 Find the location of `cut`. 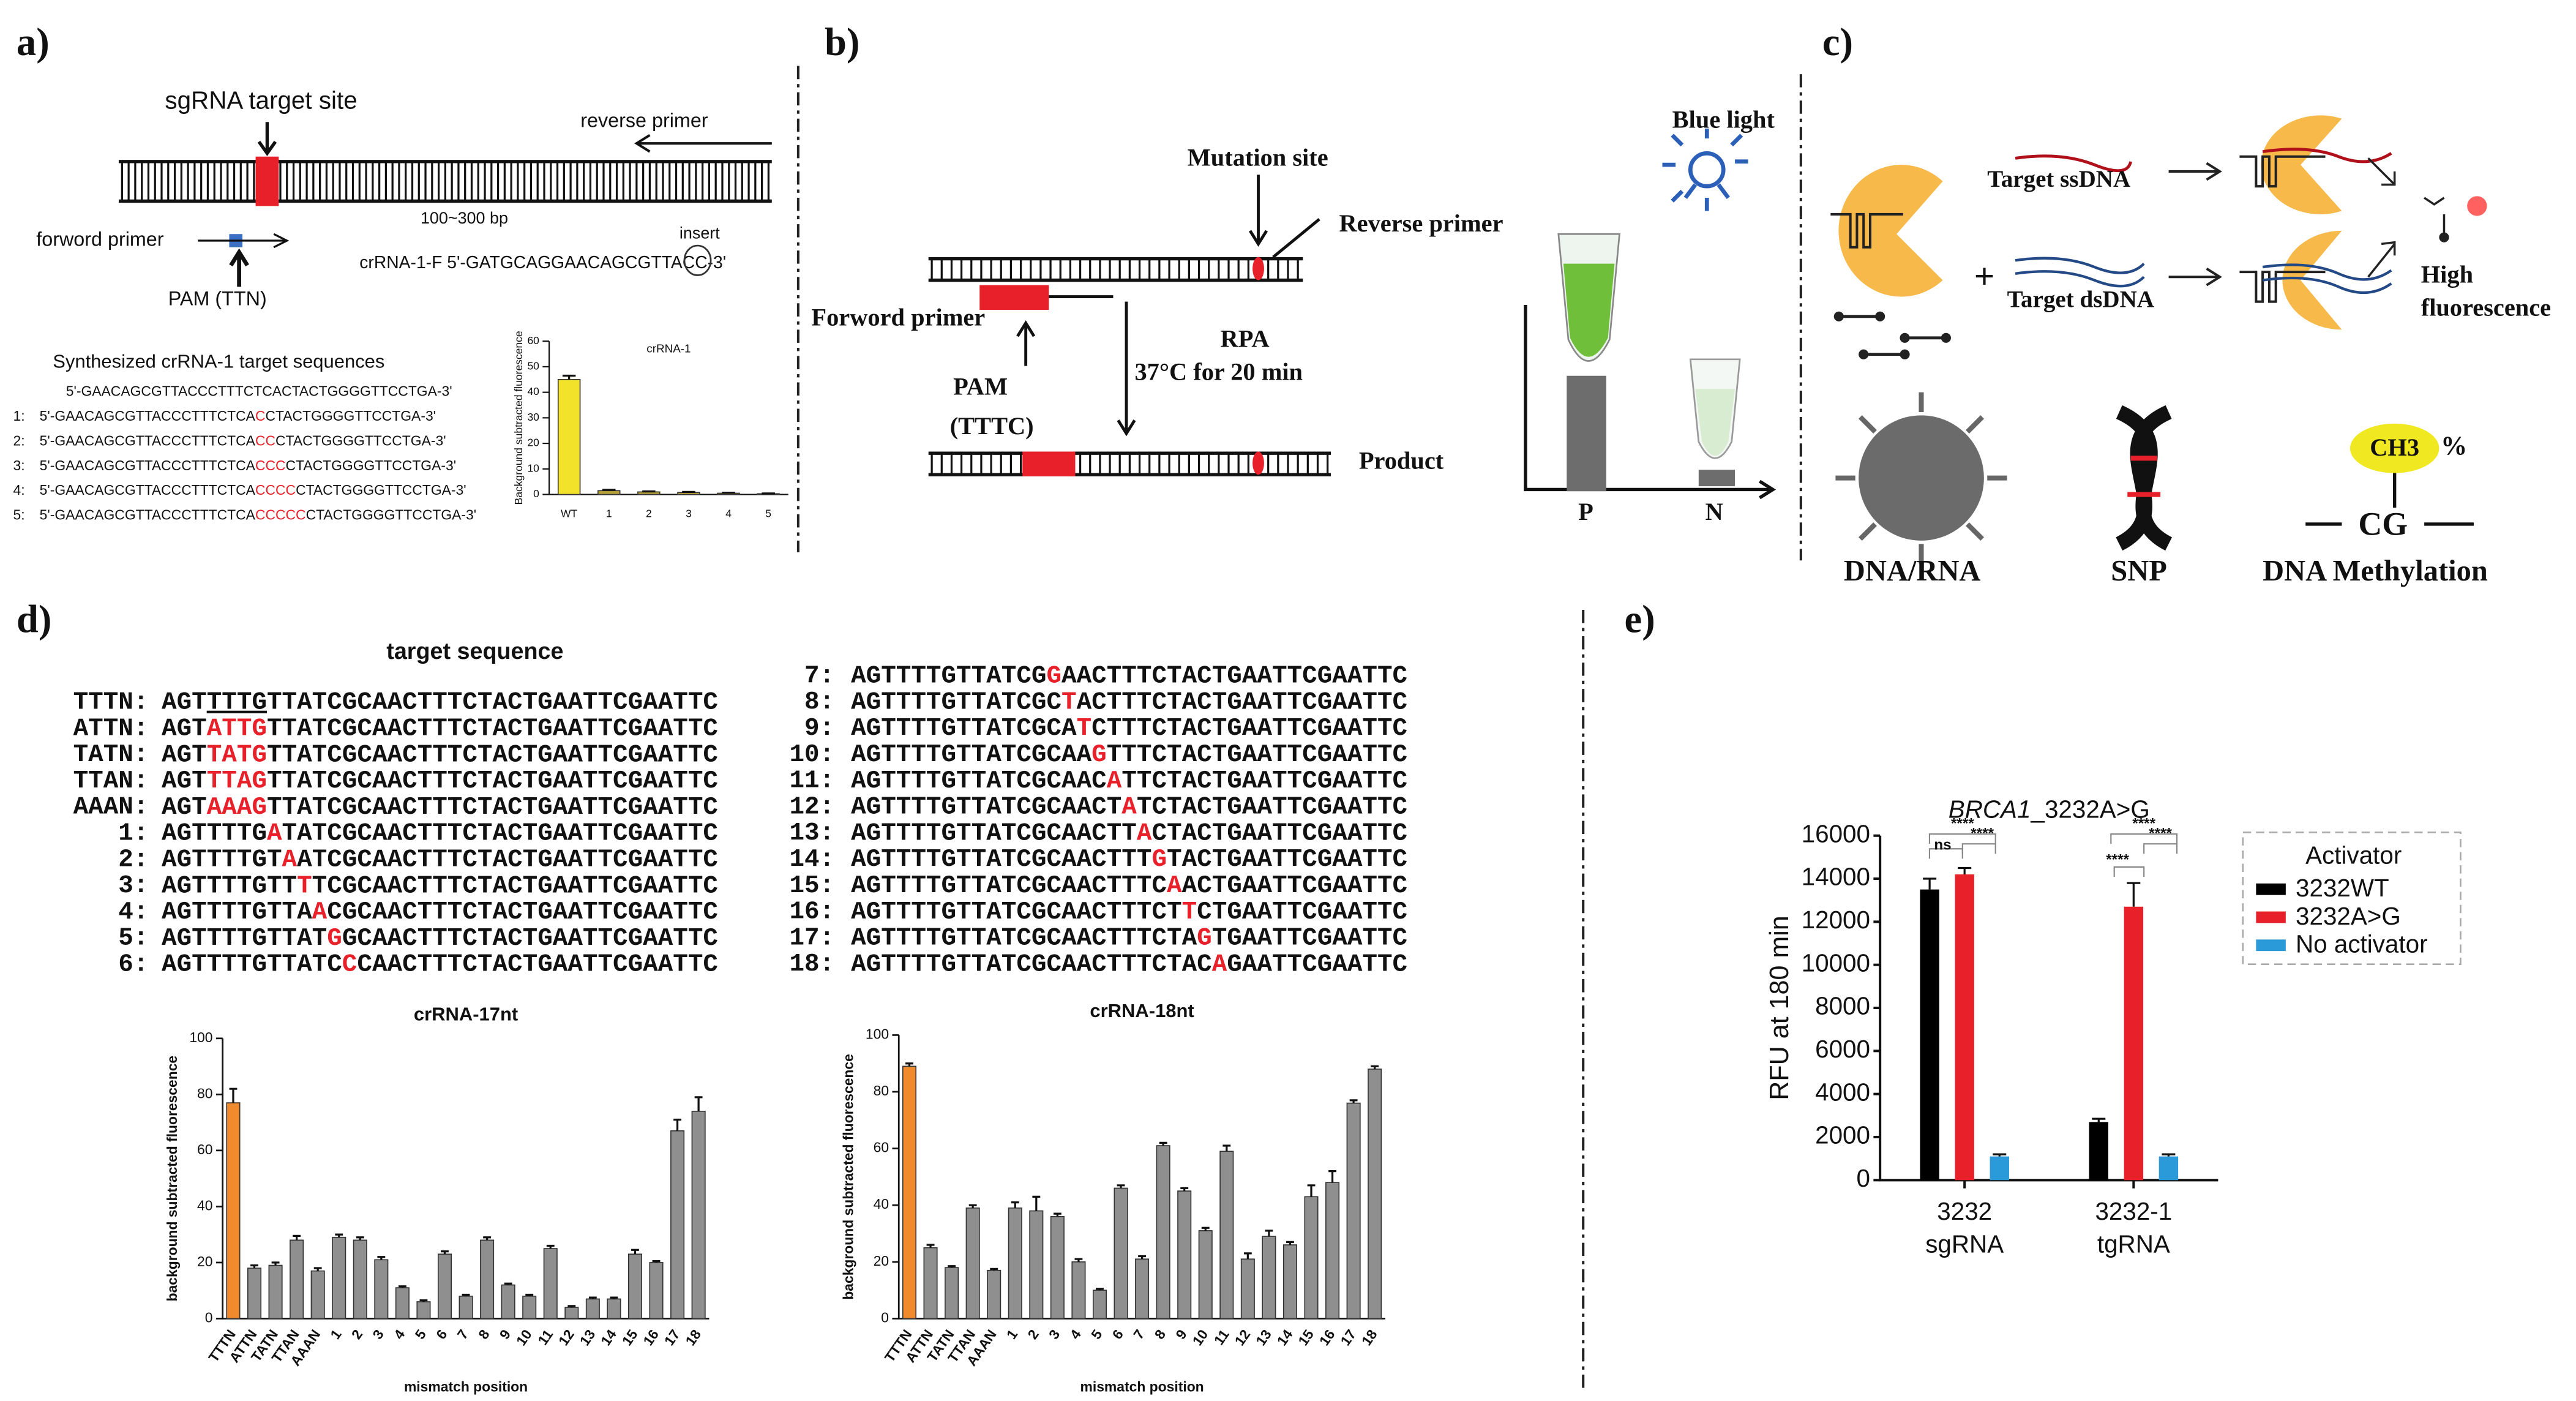

cut is located at coordinates (2435, 216).